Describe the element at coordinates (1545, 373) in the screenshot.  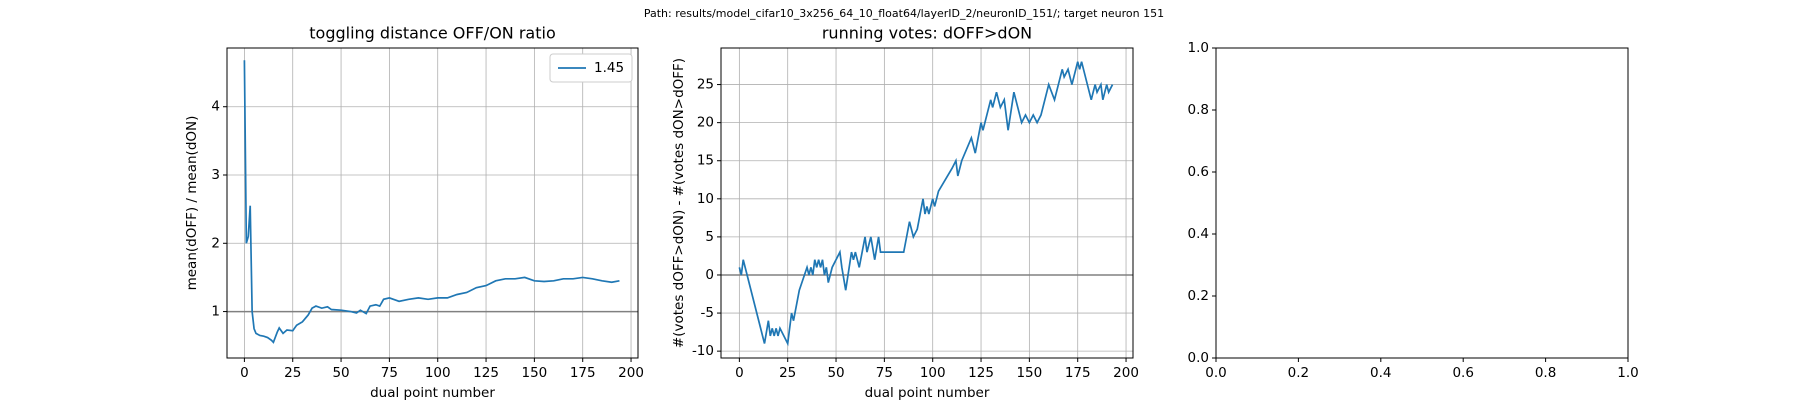
I see `x-tick-label: 0.8` at that location.